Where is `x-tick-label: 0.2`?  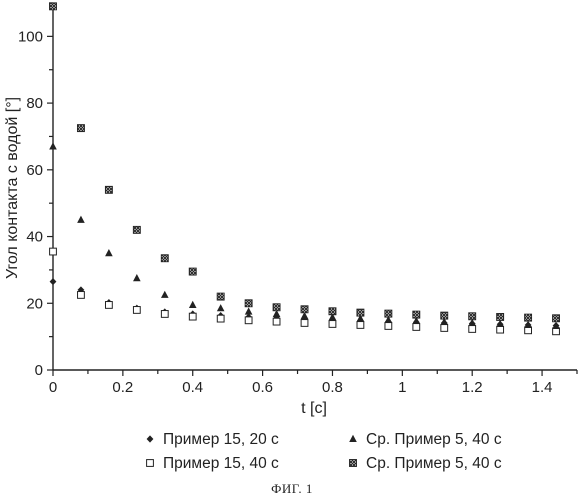
x-tick-label: 0.2 is located at coordinates (122, 387).